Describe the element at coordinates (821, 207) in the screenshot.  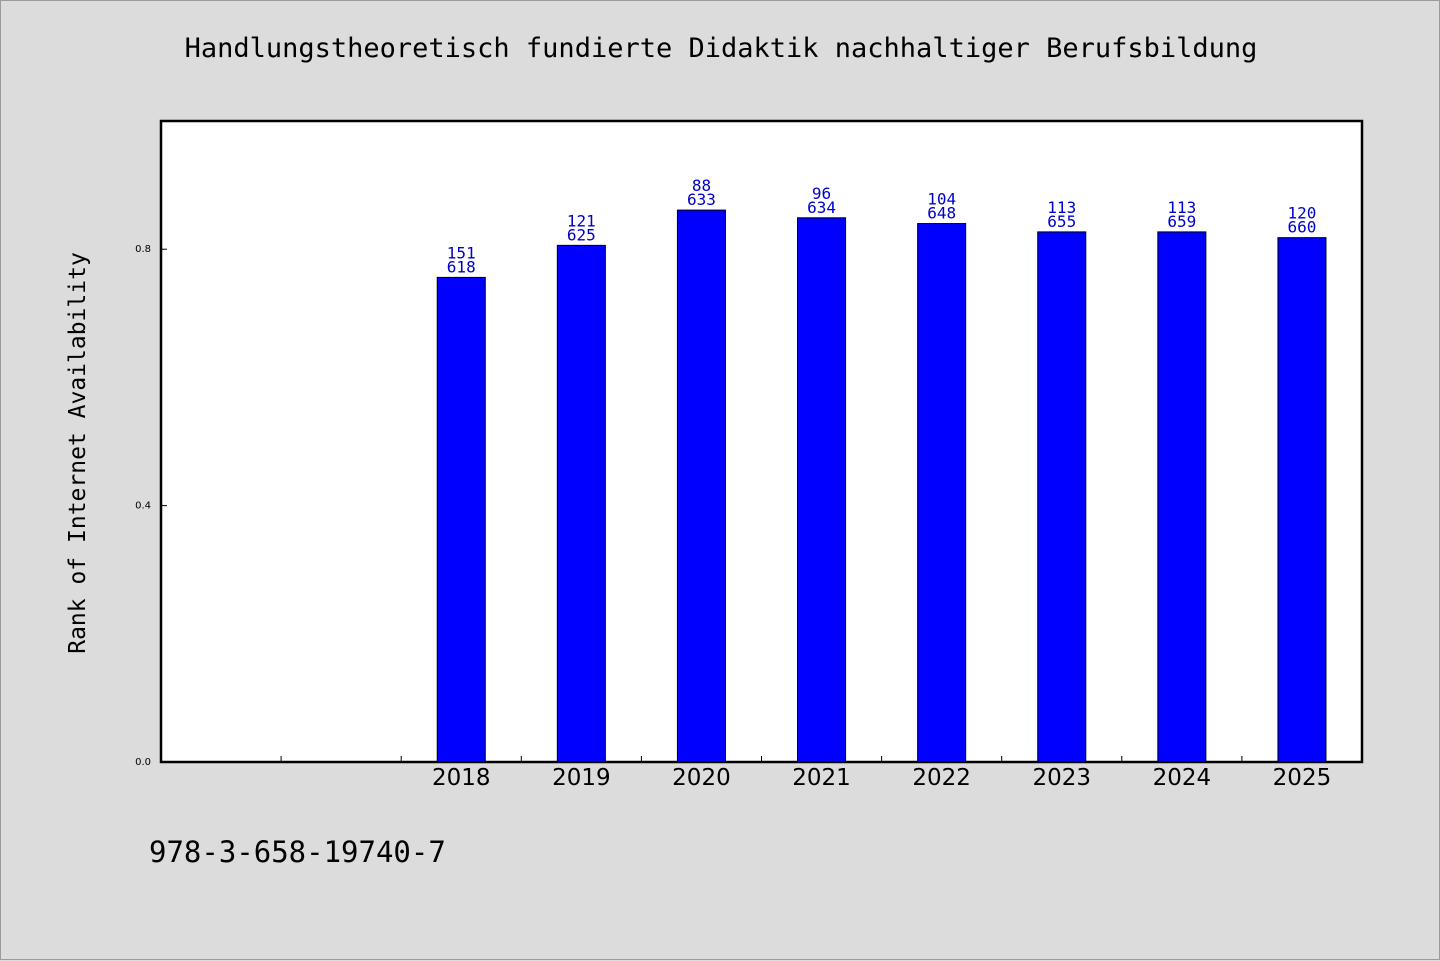
I see `data-label-count: 634` at that location.